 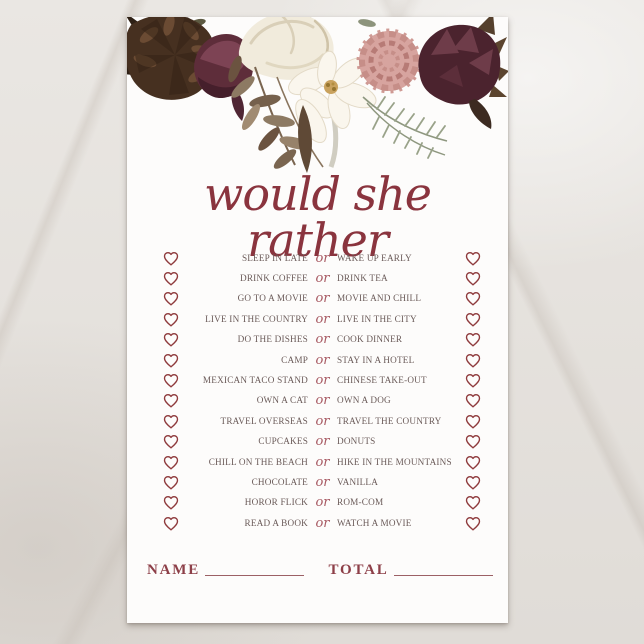 What do you see at coordinates (286, 48) in the screenshot?
I see `peony-flower` at bounding box center [286, 48].